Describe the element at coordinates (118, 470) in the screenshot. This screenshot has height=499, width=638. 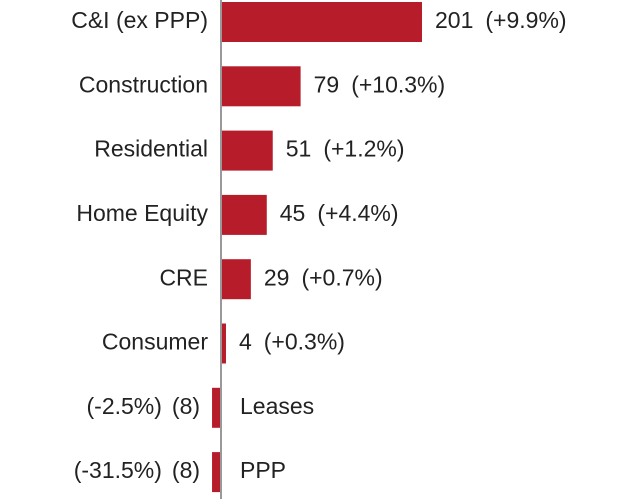
I see `change-label: (-31.5%)` at that location.